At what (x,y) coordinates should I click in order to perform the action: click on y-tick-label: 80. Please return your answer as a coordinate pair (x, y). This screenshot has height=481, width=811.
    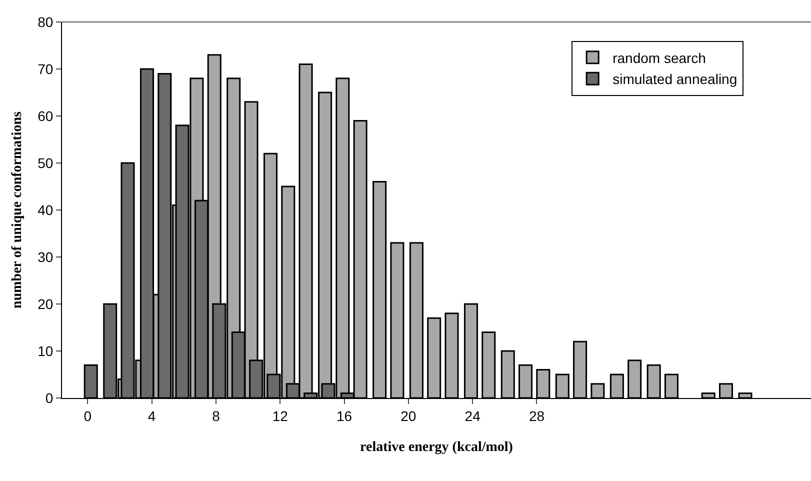
    Looking at the image, I should click on (46, 22).